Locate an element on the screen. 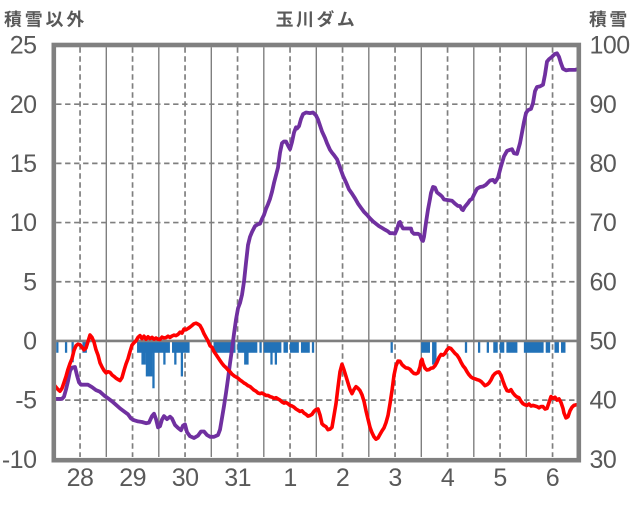 This screenshot has height=506, width=636. svg-text: 50 is located at coordinates (603, 342).